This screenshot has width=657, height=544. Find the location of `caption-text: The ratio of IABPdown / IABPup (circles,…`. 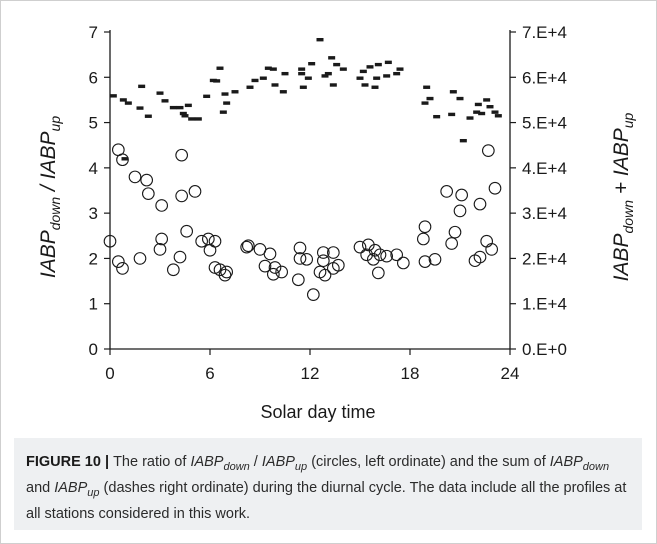

caption-text: The ratio of IABPdown / IABPup (circles,… is located at coordinates (326, 488).